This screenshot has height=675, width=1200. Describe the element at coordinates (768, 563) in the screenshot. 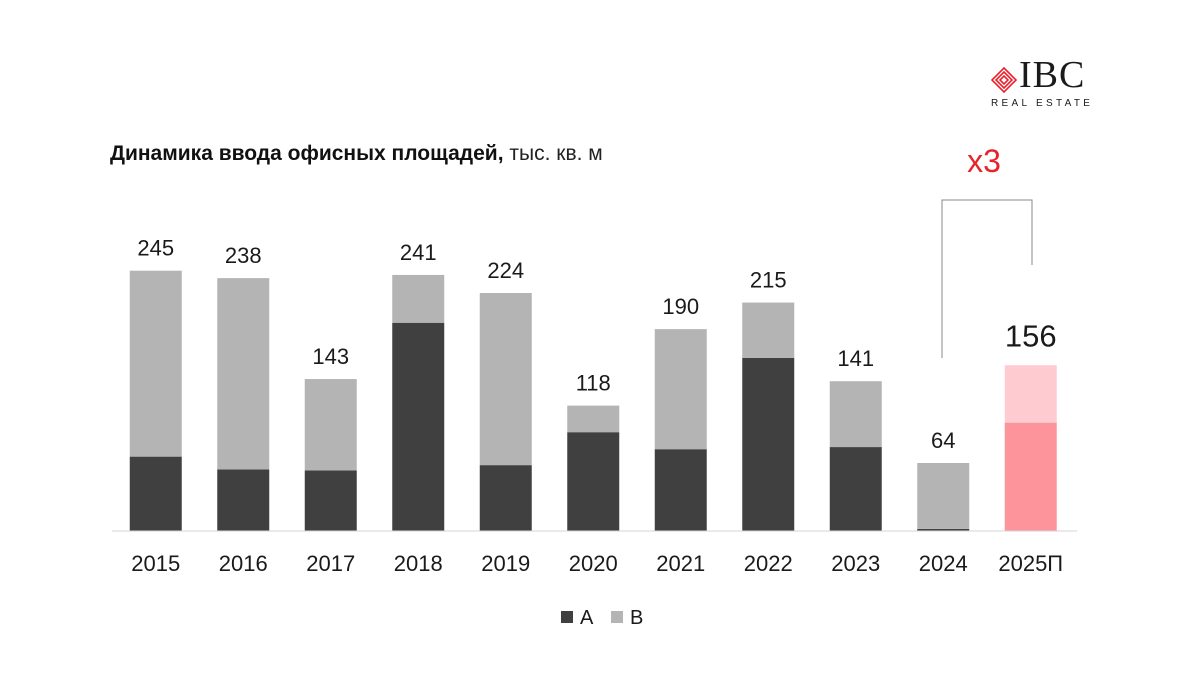

I see `x-tick-label-2022: 2022` at that location.